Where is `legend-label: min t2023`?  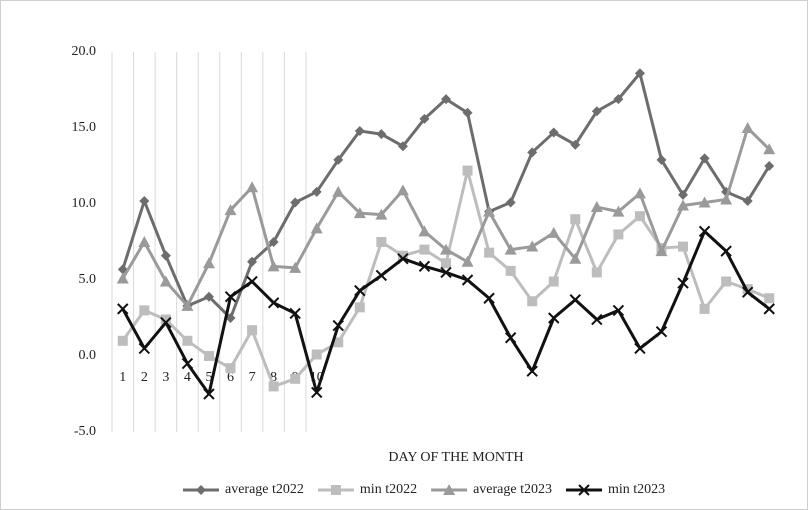 legend-label: min t2023 is located at coordinates (636, 489).